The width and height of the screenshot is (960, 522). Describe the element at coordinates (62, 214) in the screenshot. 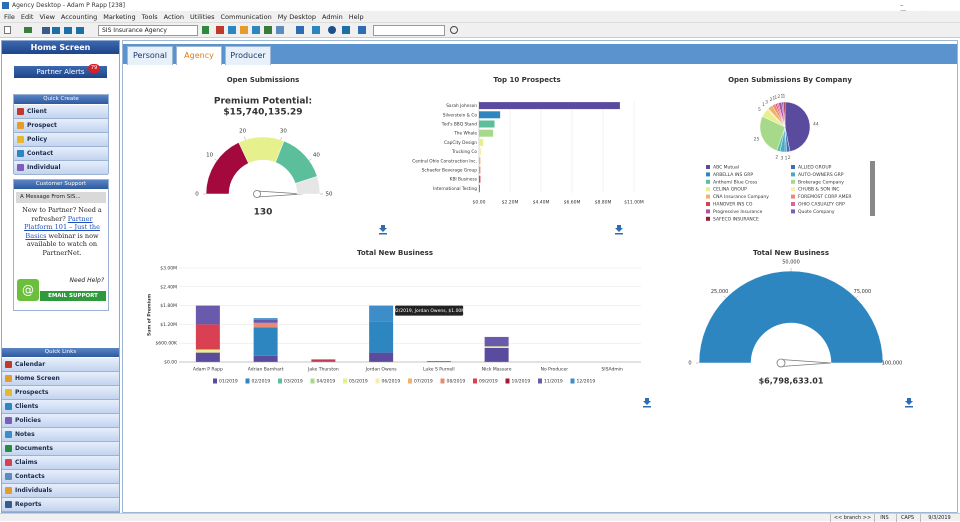

I see `message-text: New to Partner? Need a refresher?` at that location.